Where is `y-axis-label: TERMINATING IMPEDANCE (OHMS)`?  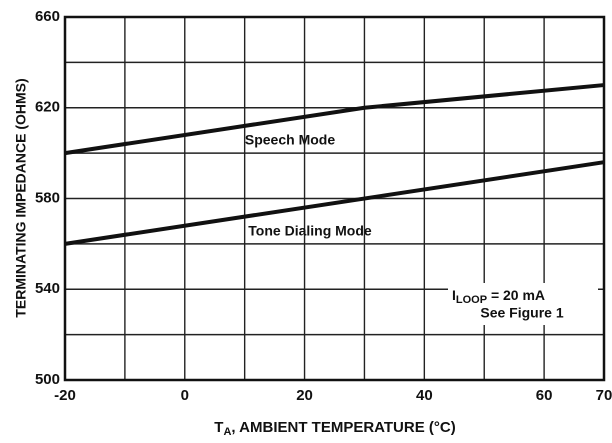 y-axis-label: TERMINATING IMPEDANCE (OHMS) is located at coordinates (21, 197).